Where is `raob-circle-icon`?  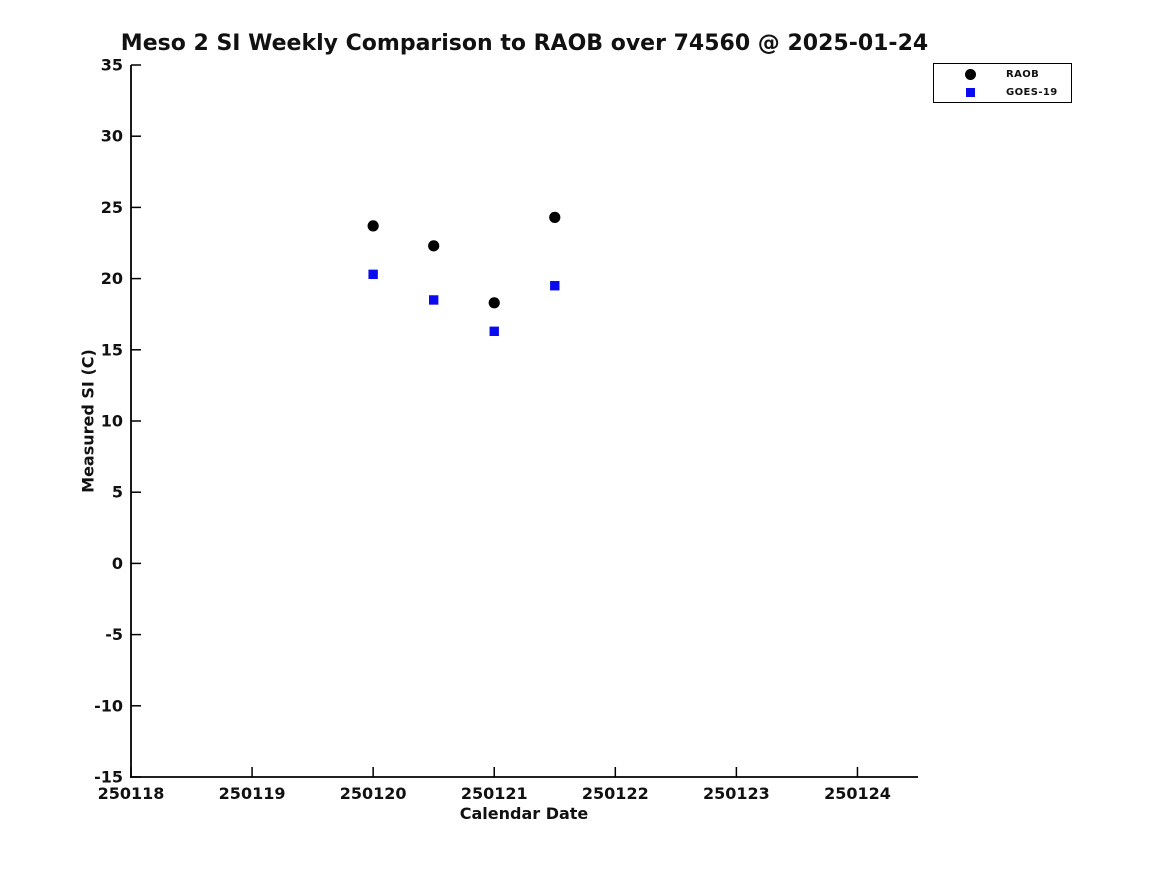
raob-circle-icon is located at coordinates (970, 74).